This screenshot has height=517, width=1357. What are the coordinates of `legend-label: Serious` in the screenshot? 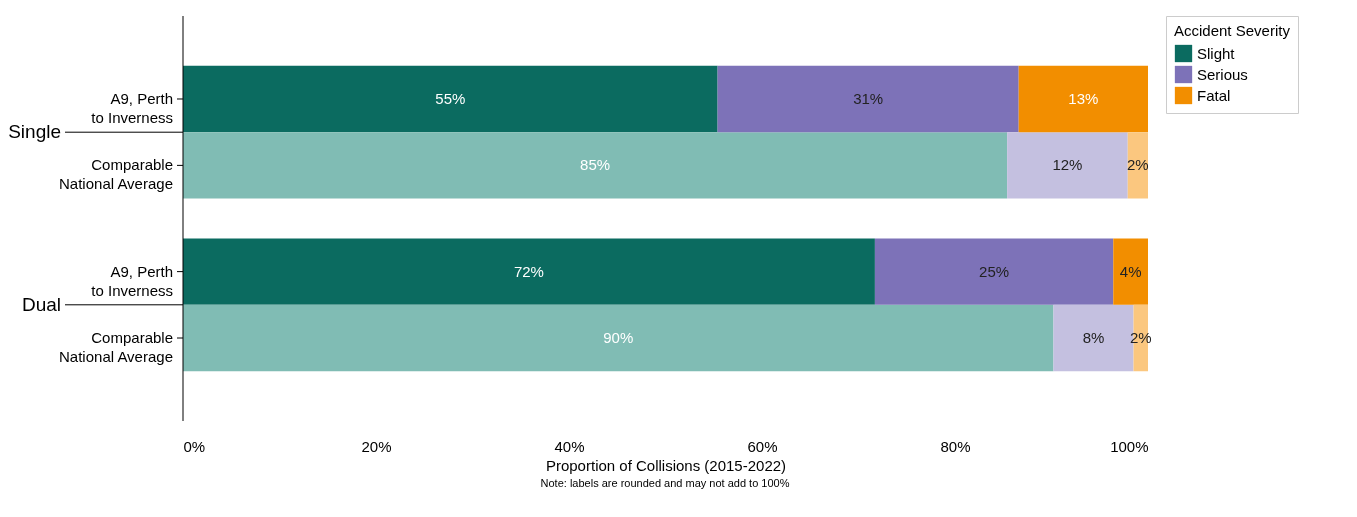 It's located at (1222, 74).